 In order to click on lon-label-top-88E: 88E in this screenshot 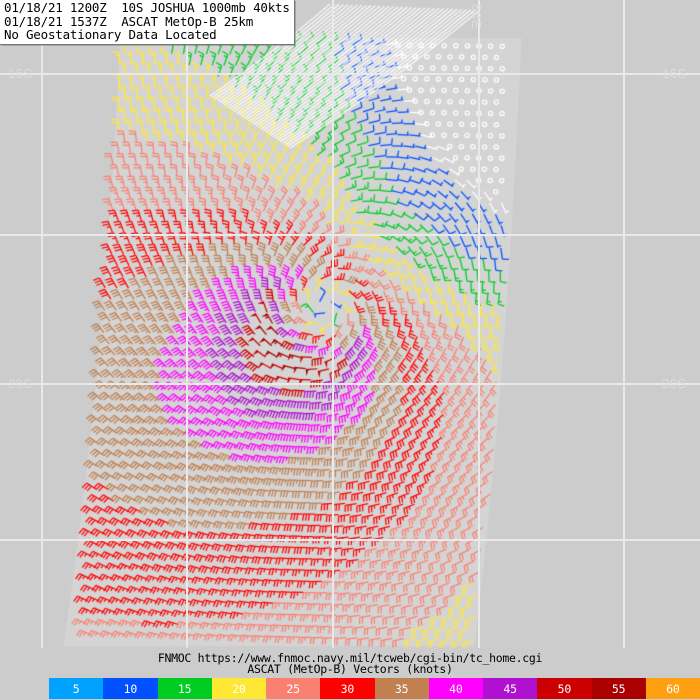, I will do `click(476, 16)`.